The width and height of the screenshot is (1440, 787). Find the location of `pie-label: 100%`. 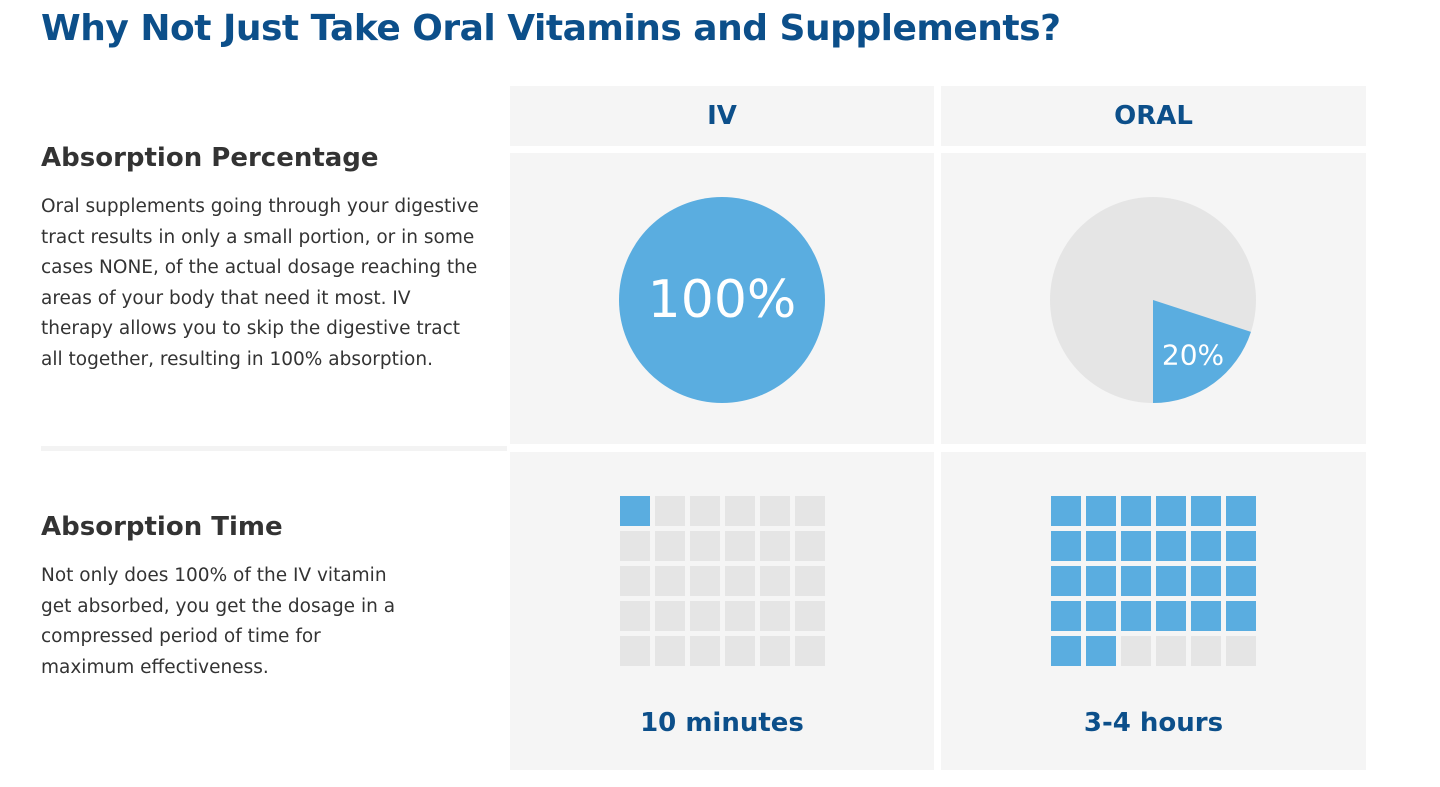

pie-label: 100% is located at coordinates (722, 300).